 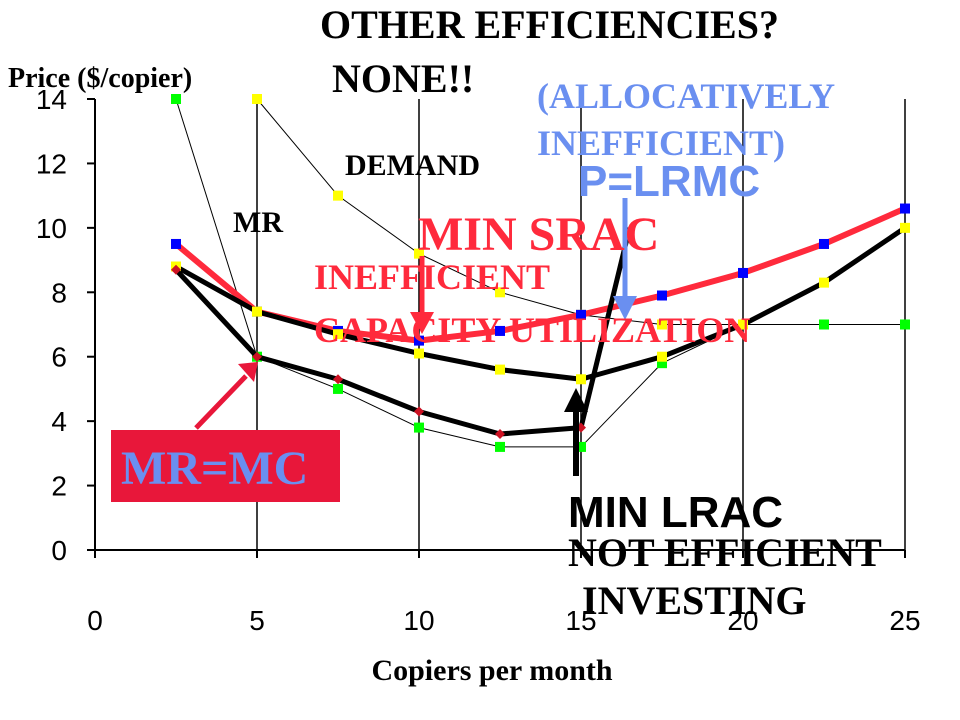 I want to click on allocative-label-1: (ALLOCATIVELY, so click(x=686, y=96).